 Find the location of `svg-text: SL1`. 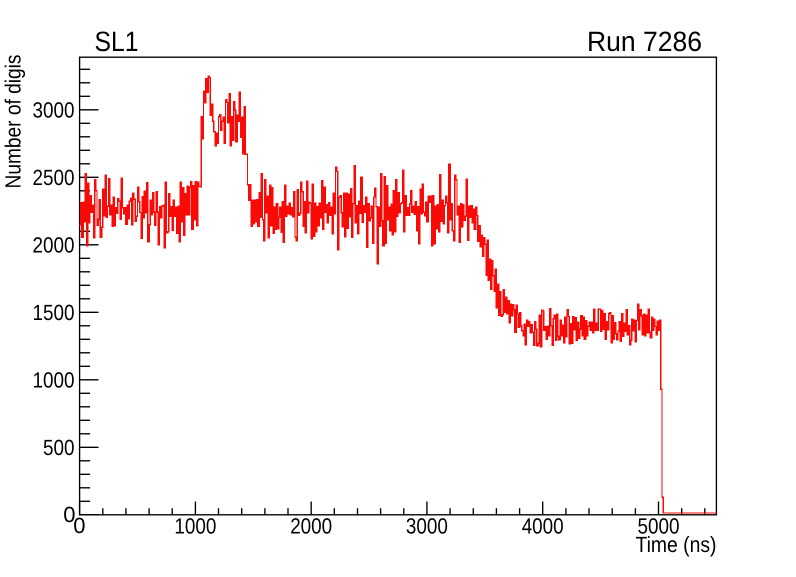

svg-text: SL1 is located at coordinates (117, 41).